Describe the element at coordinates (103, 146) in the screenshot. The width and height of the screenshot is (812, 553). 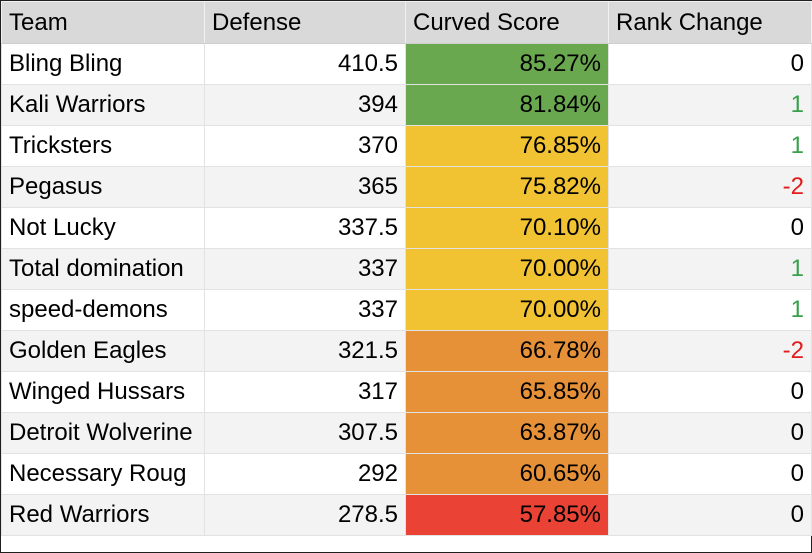
I see `cell-team: Tricksters` at that location.